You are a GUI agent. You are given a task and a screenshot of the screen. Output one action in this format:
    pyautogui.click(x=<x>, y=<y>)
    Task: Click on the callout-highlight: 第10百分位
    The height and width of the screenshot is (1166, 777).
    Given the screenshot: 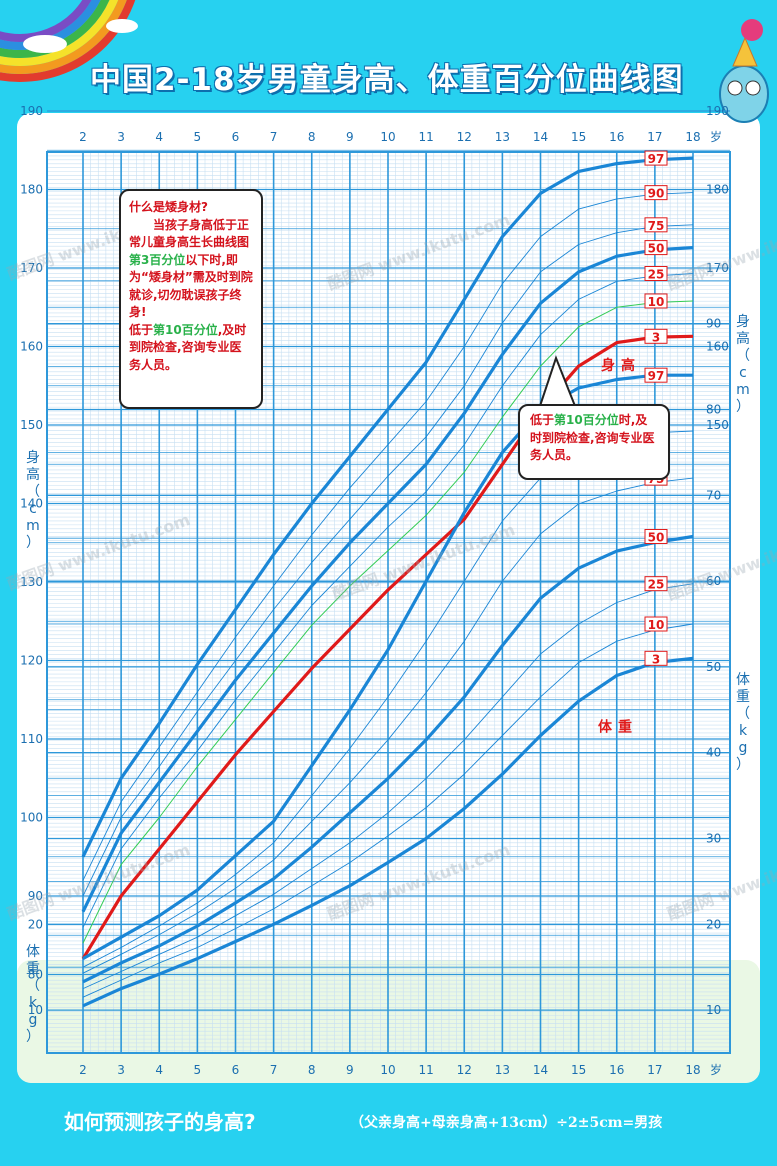 What is the action you would take?
    pyautogui.click(x=586, y=420)
    